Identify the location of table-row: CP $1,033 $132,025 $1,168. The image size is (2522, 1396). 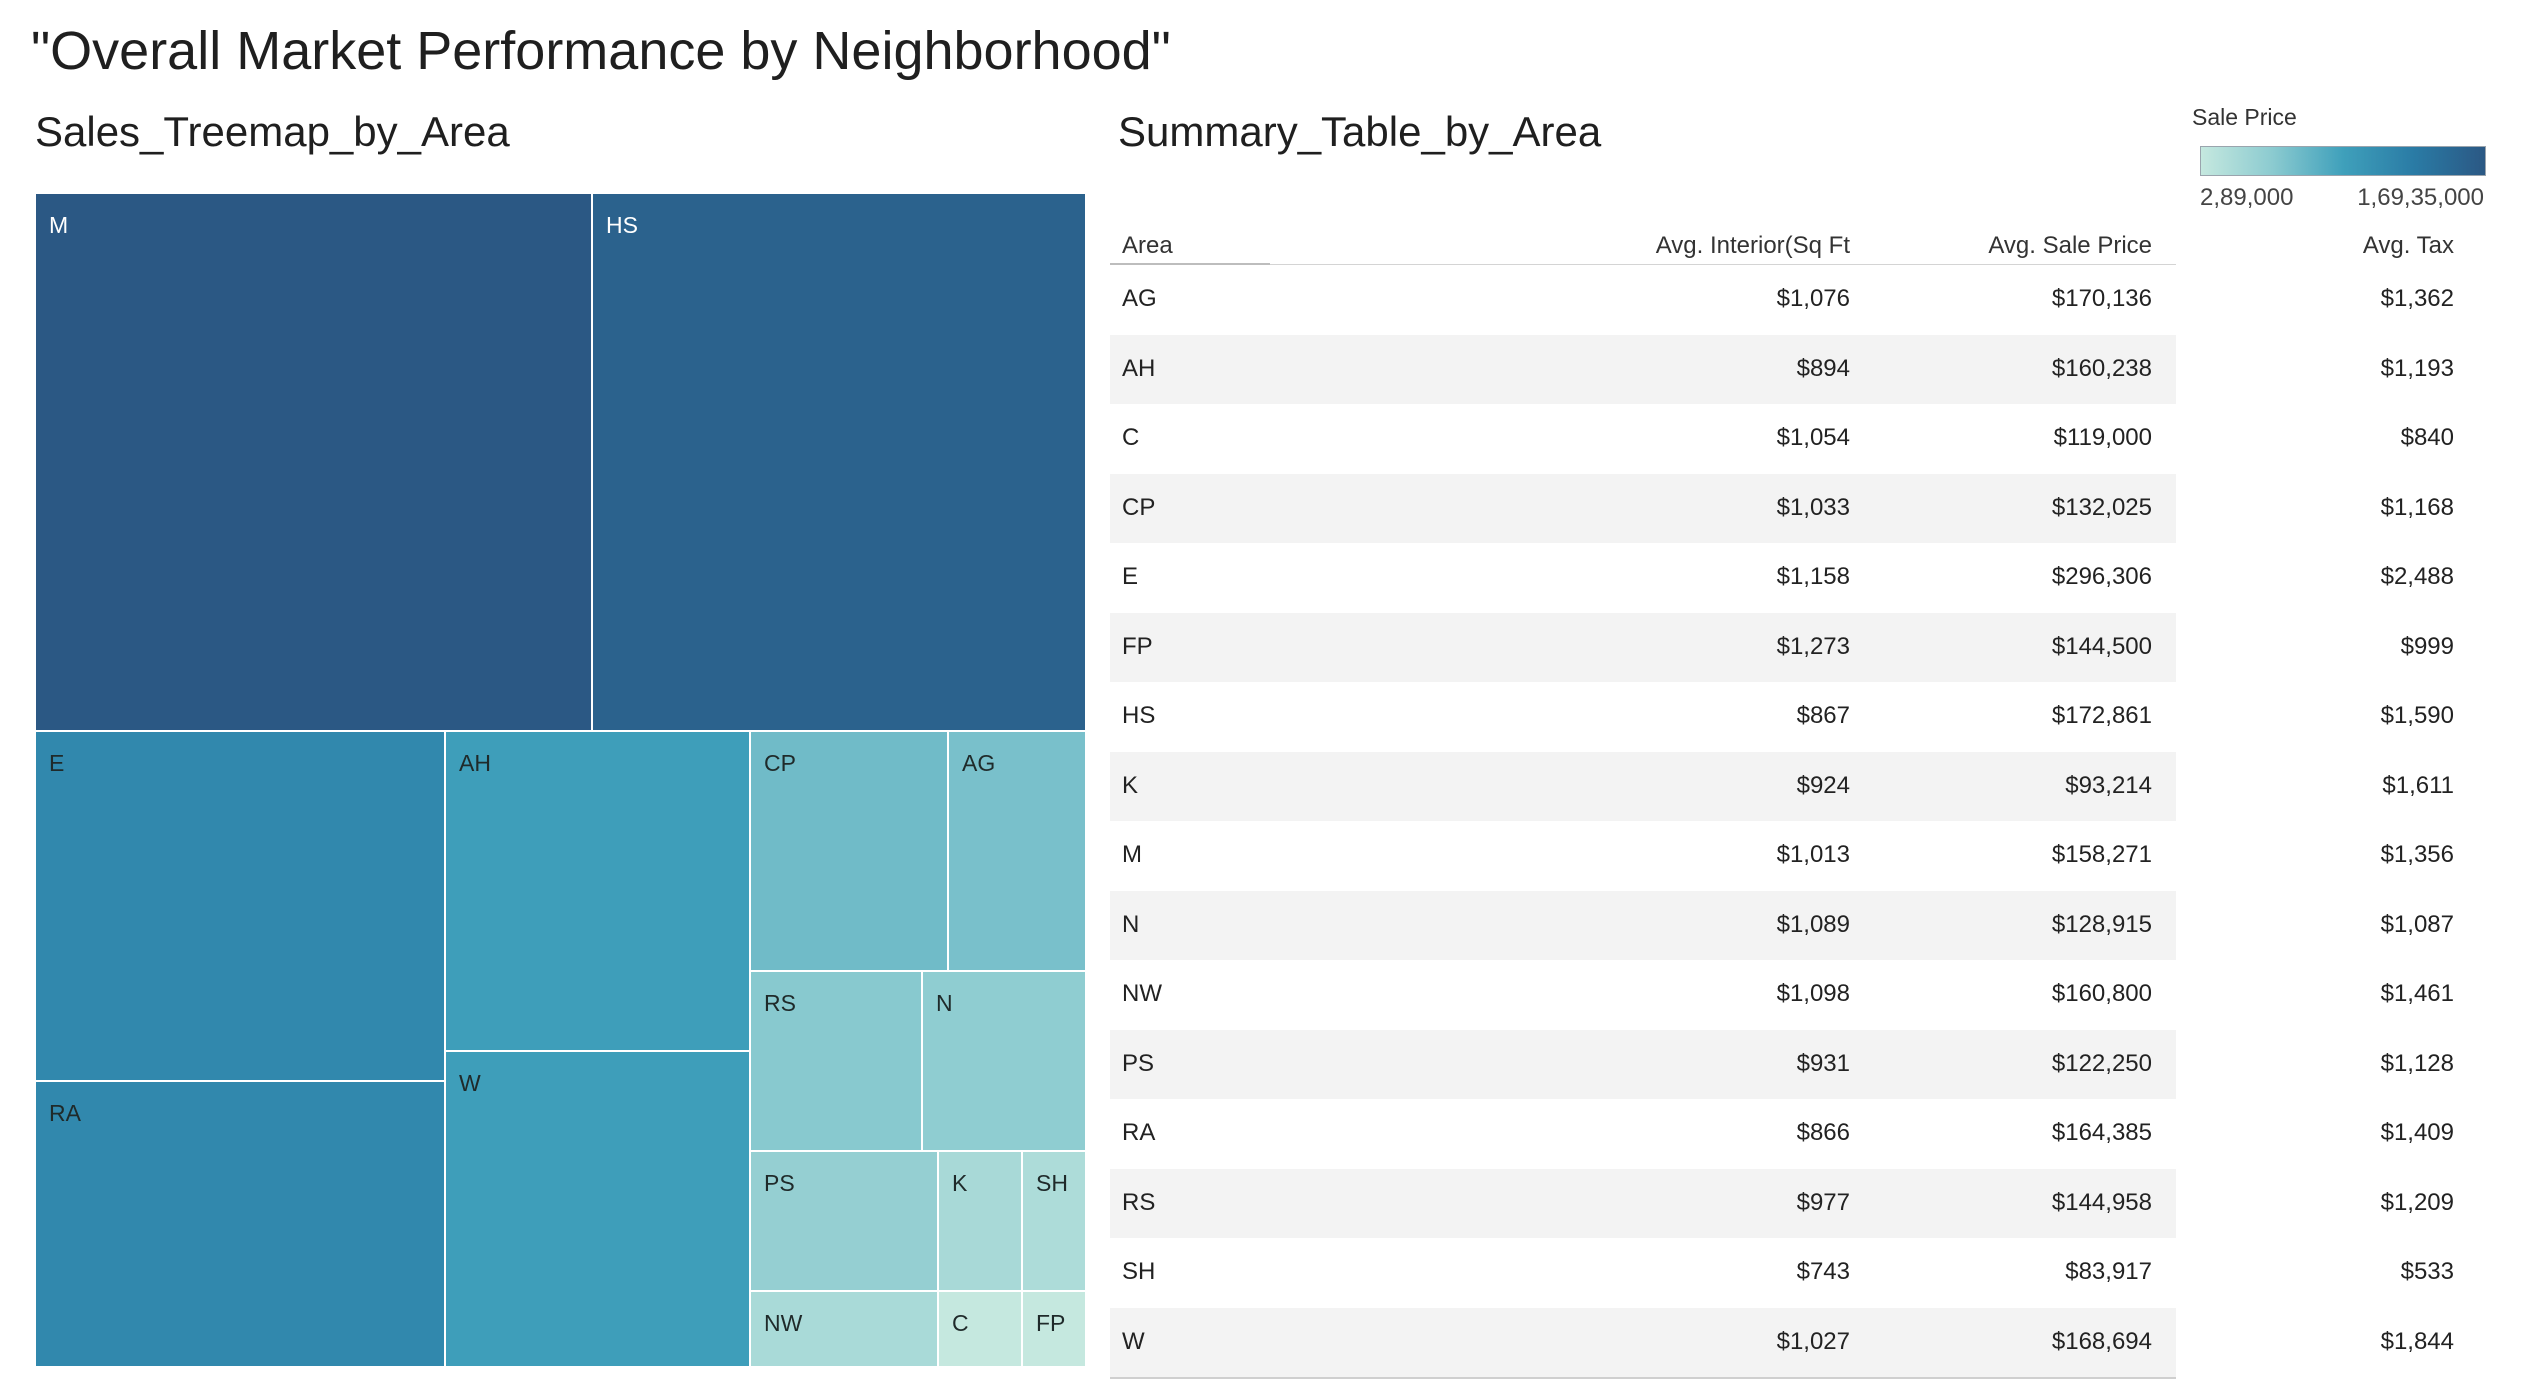
(1782, 508).